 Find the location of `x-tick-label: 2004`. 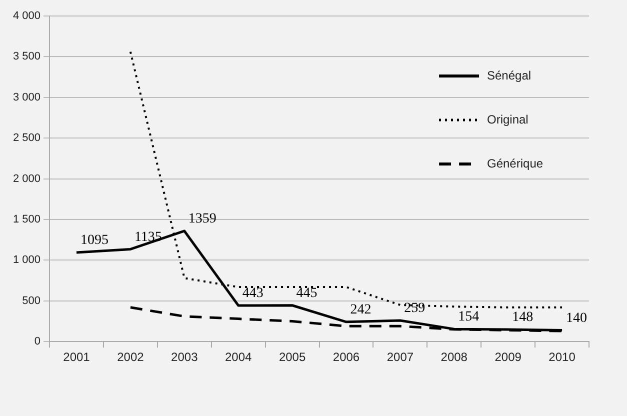

x-tick-label: 2004 is located at coordinates (238, 357).